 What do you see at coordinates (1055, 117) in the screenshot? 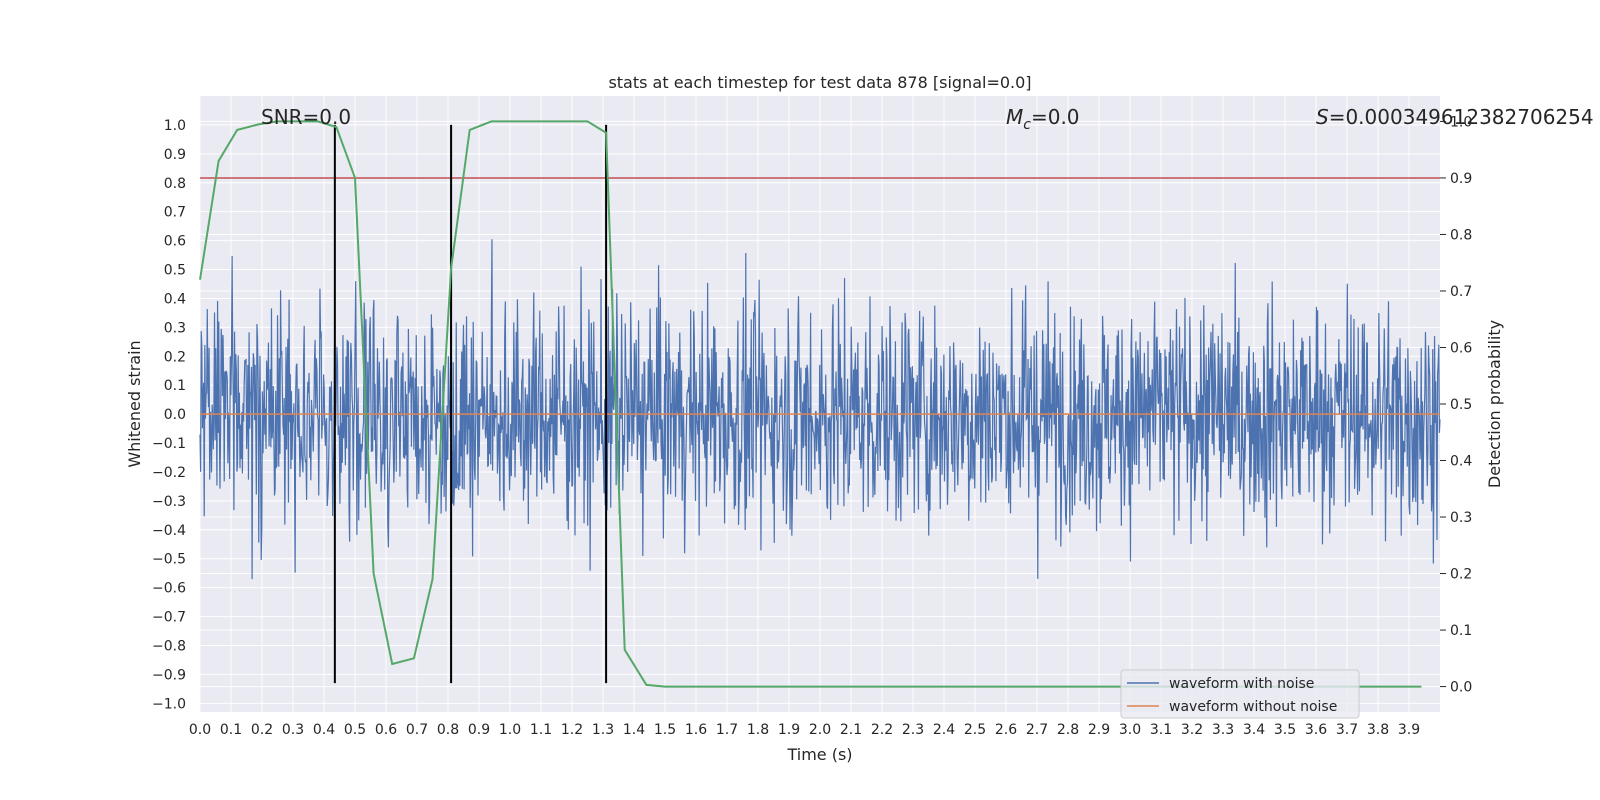
I see `chirp-mass-value: =0.0` at bounding box center [1055, 117].